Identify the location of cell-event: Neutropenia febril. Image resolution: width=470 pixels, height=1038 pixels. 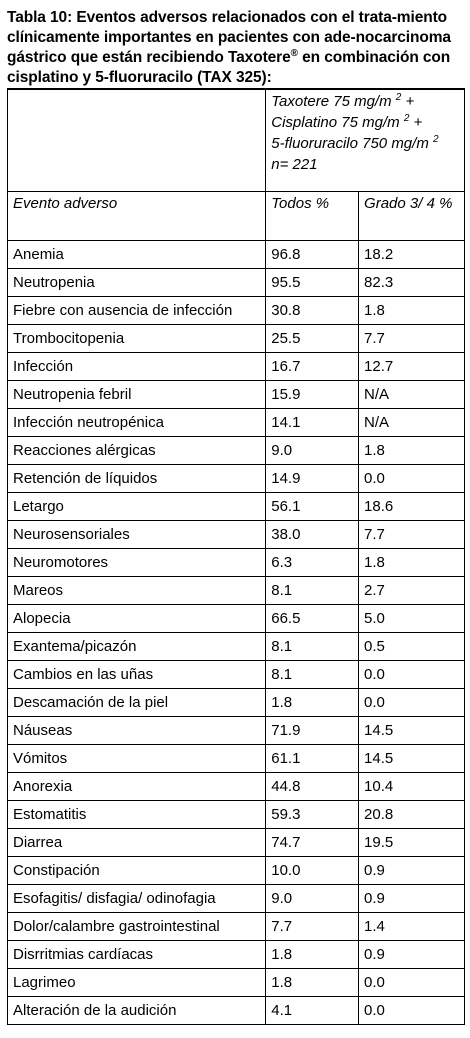
(136, 394).